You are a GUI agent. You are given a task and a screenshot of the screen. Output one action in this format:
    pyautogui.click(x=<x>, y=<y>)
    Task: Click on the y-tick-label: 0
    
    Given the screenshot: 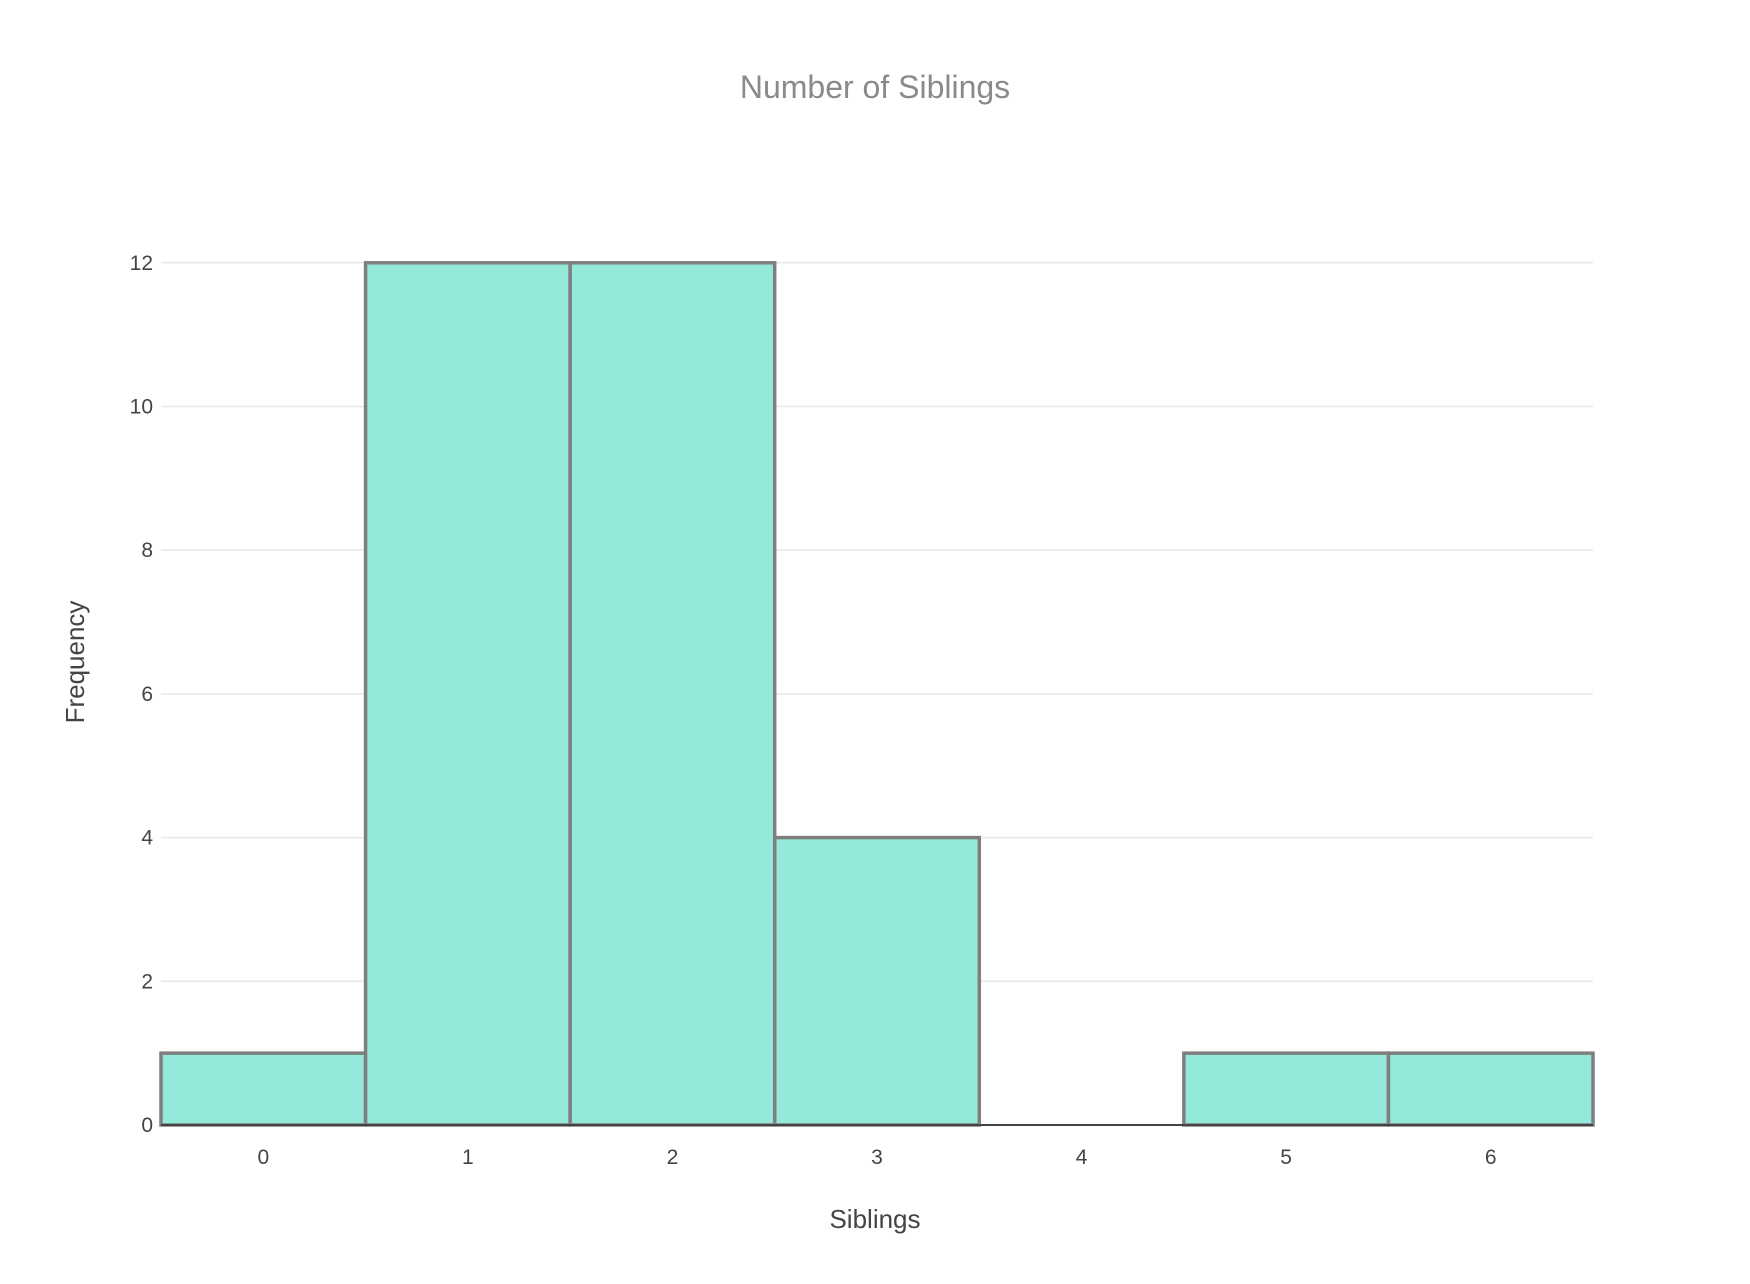 What is the action you would take?
    pyautogui.click(x=147, y=1125)
    